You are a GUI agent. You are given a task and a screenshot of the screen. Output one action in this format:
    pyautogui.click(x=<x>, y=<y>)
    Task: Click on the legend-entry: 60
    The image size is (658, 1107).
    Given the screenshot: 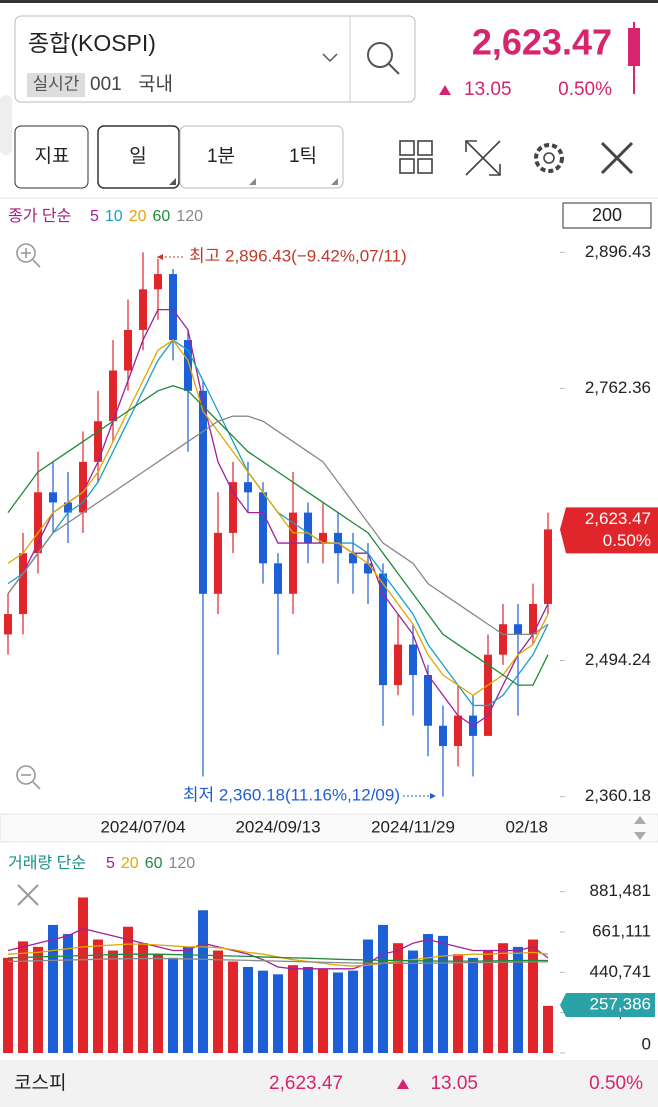 What is the action you would take?
    pyautogui.click(x=162, y=216)
    